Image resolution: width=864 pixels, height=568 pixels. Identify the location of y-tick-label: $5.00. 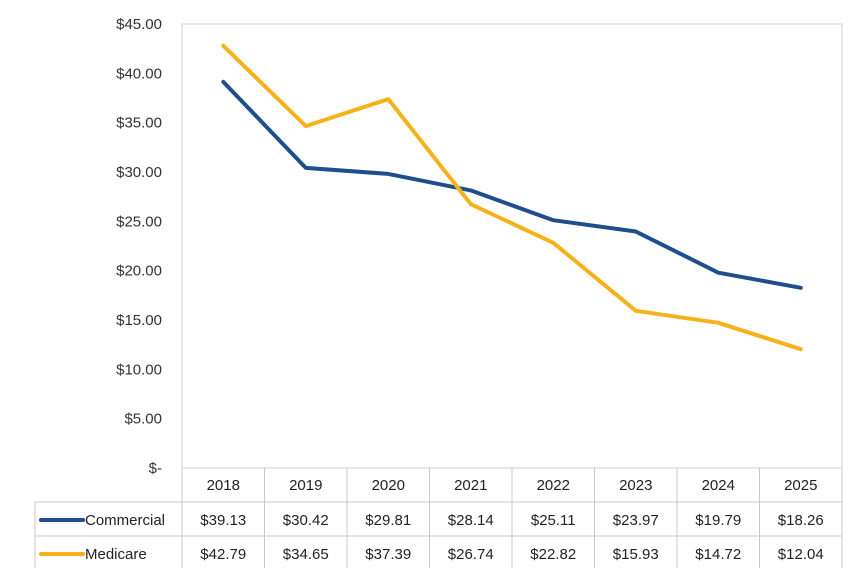
(143, 419).